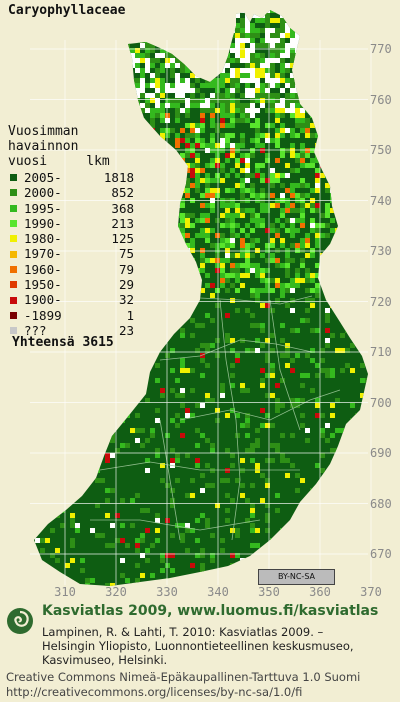 Image resolution: width=400 pixels, height=702 pixels. I want to click on y-axis-label: 770, so click(381, 49).